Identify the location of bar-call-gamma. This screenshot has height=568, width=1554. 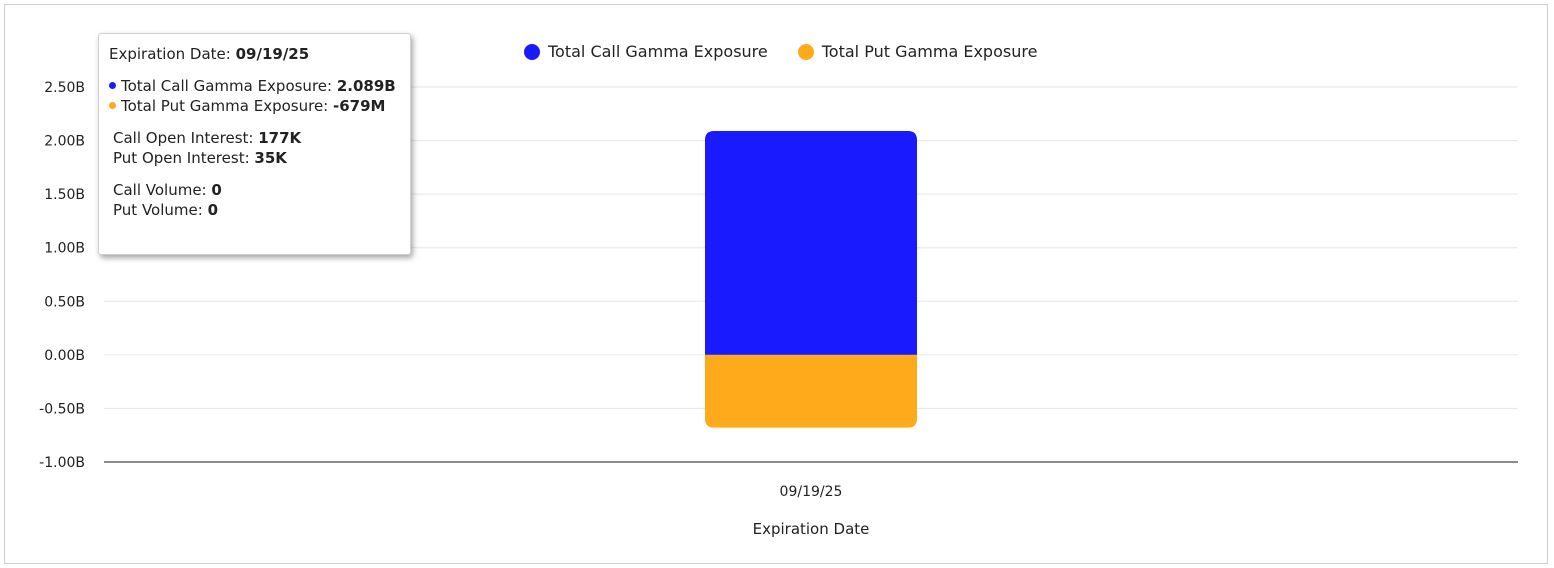
(811, 243).